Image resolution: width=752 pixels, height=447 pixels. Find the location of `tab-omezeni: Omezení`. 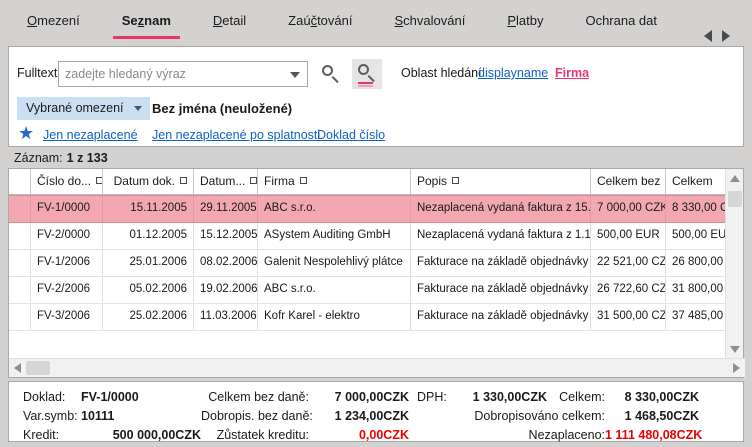

tab-omezeni: Omezení is located at coordinates (53, 20).